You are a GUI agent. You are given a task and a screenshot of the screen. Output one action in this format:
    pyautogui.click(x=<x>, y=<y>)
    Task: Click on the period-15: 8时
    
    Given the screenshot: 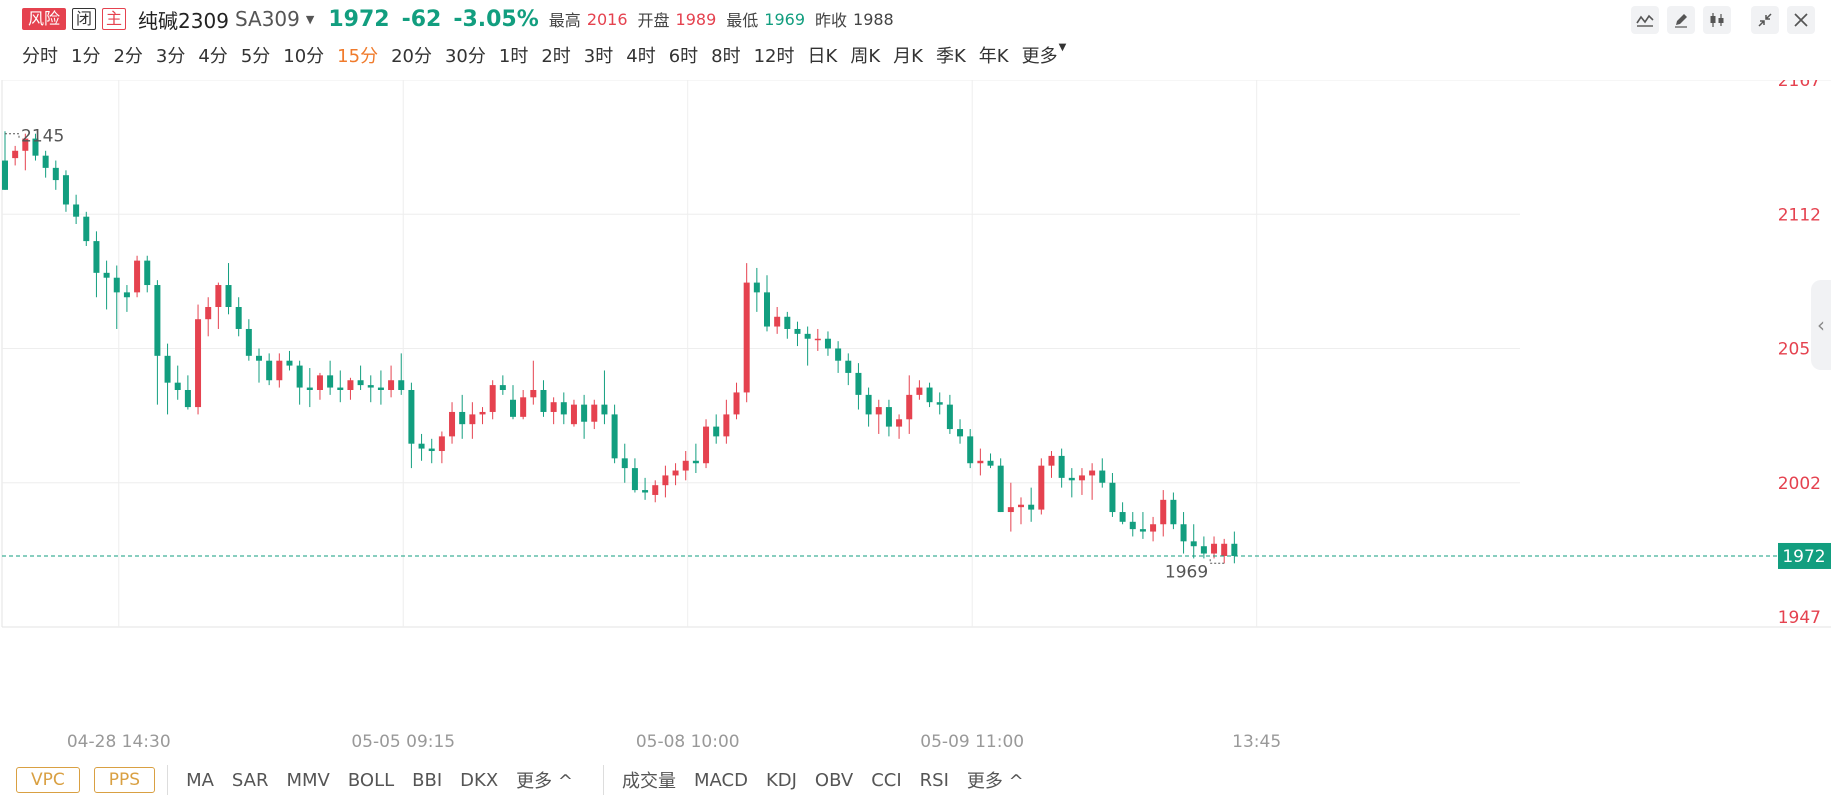 What is the action you would take?
    pyautogui.click(x=726, y=56)
    